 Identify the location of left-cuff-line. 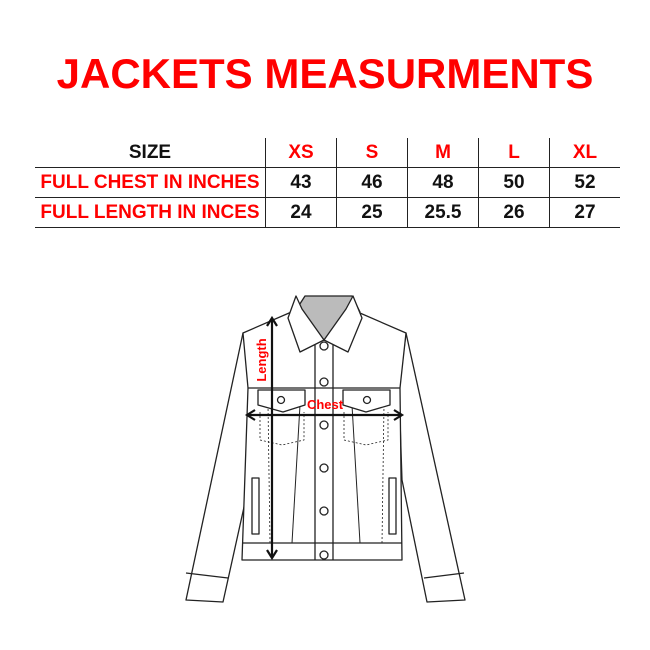
(207, 575).